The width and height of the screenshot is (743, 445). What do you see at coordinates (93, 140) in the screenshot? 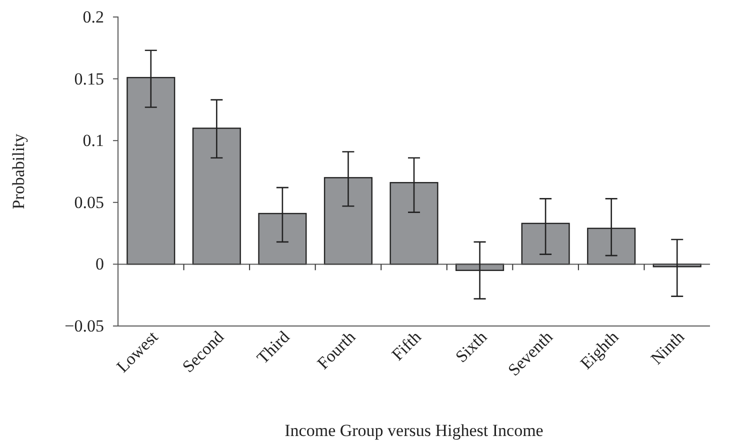
I see `y-tick-label: 0.1` at bounding box center [93, 140].